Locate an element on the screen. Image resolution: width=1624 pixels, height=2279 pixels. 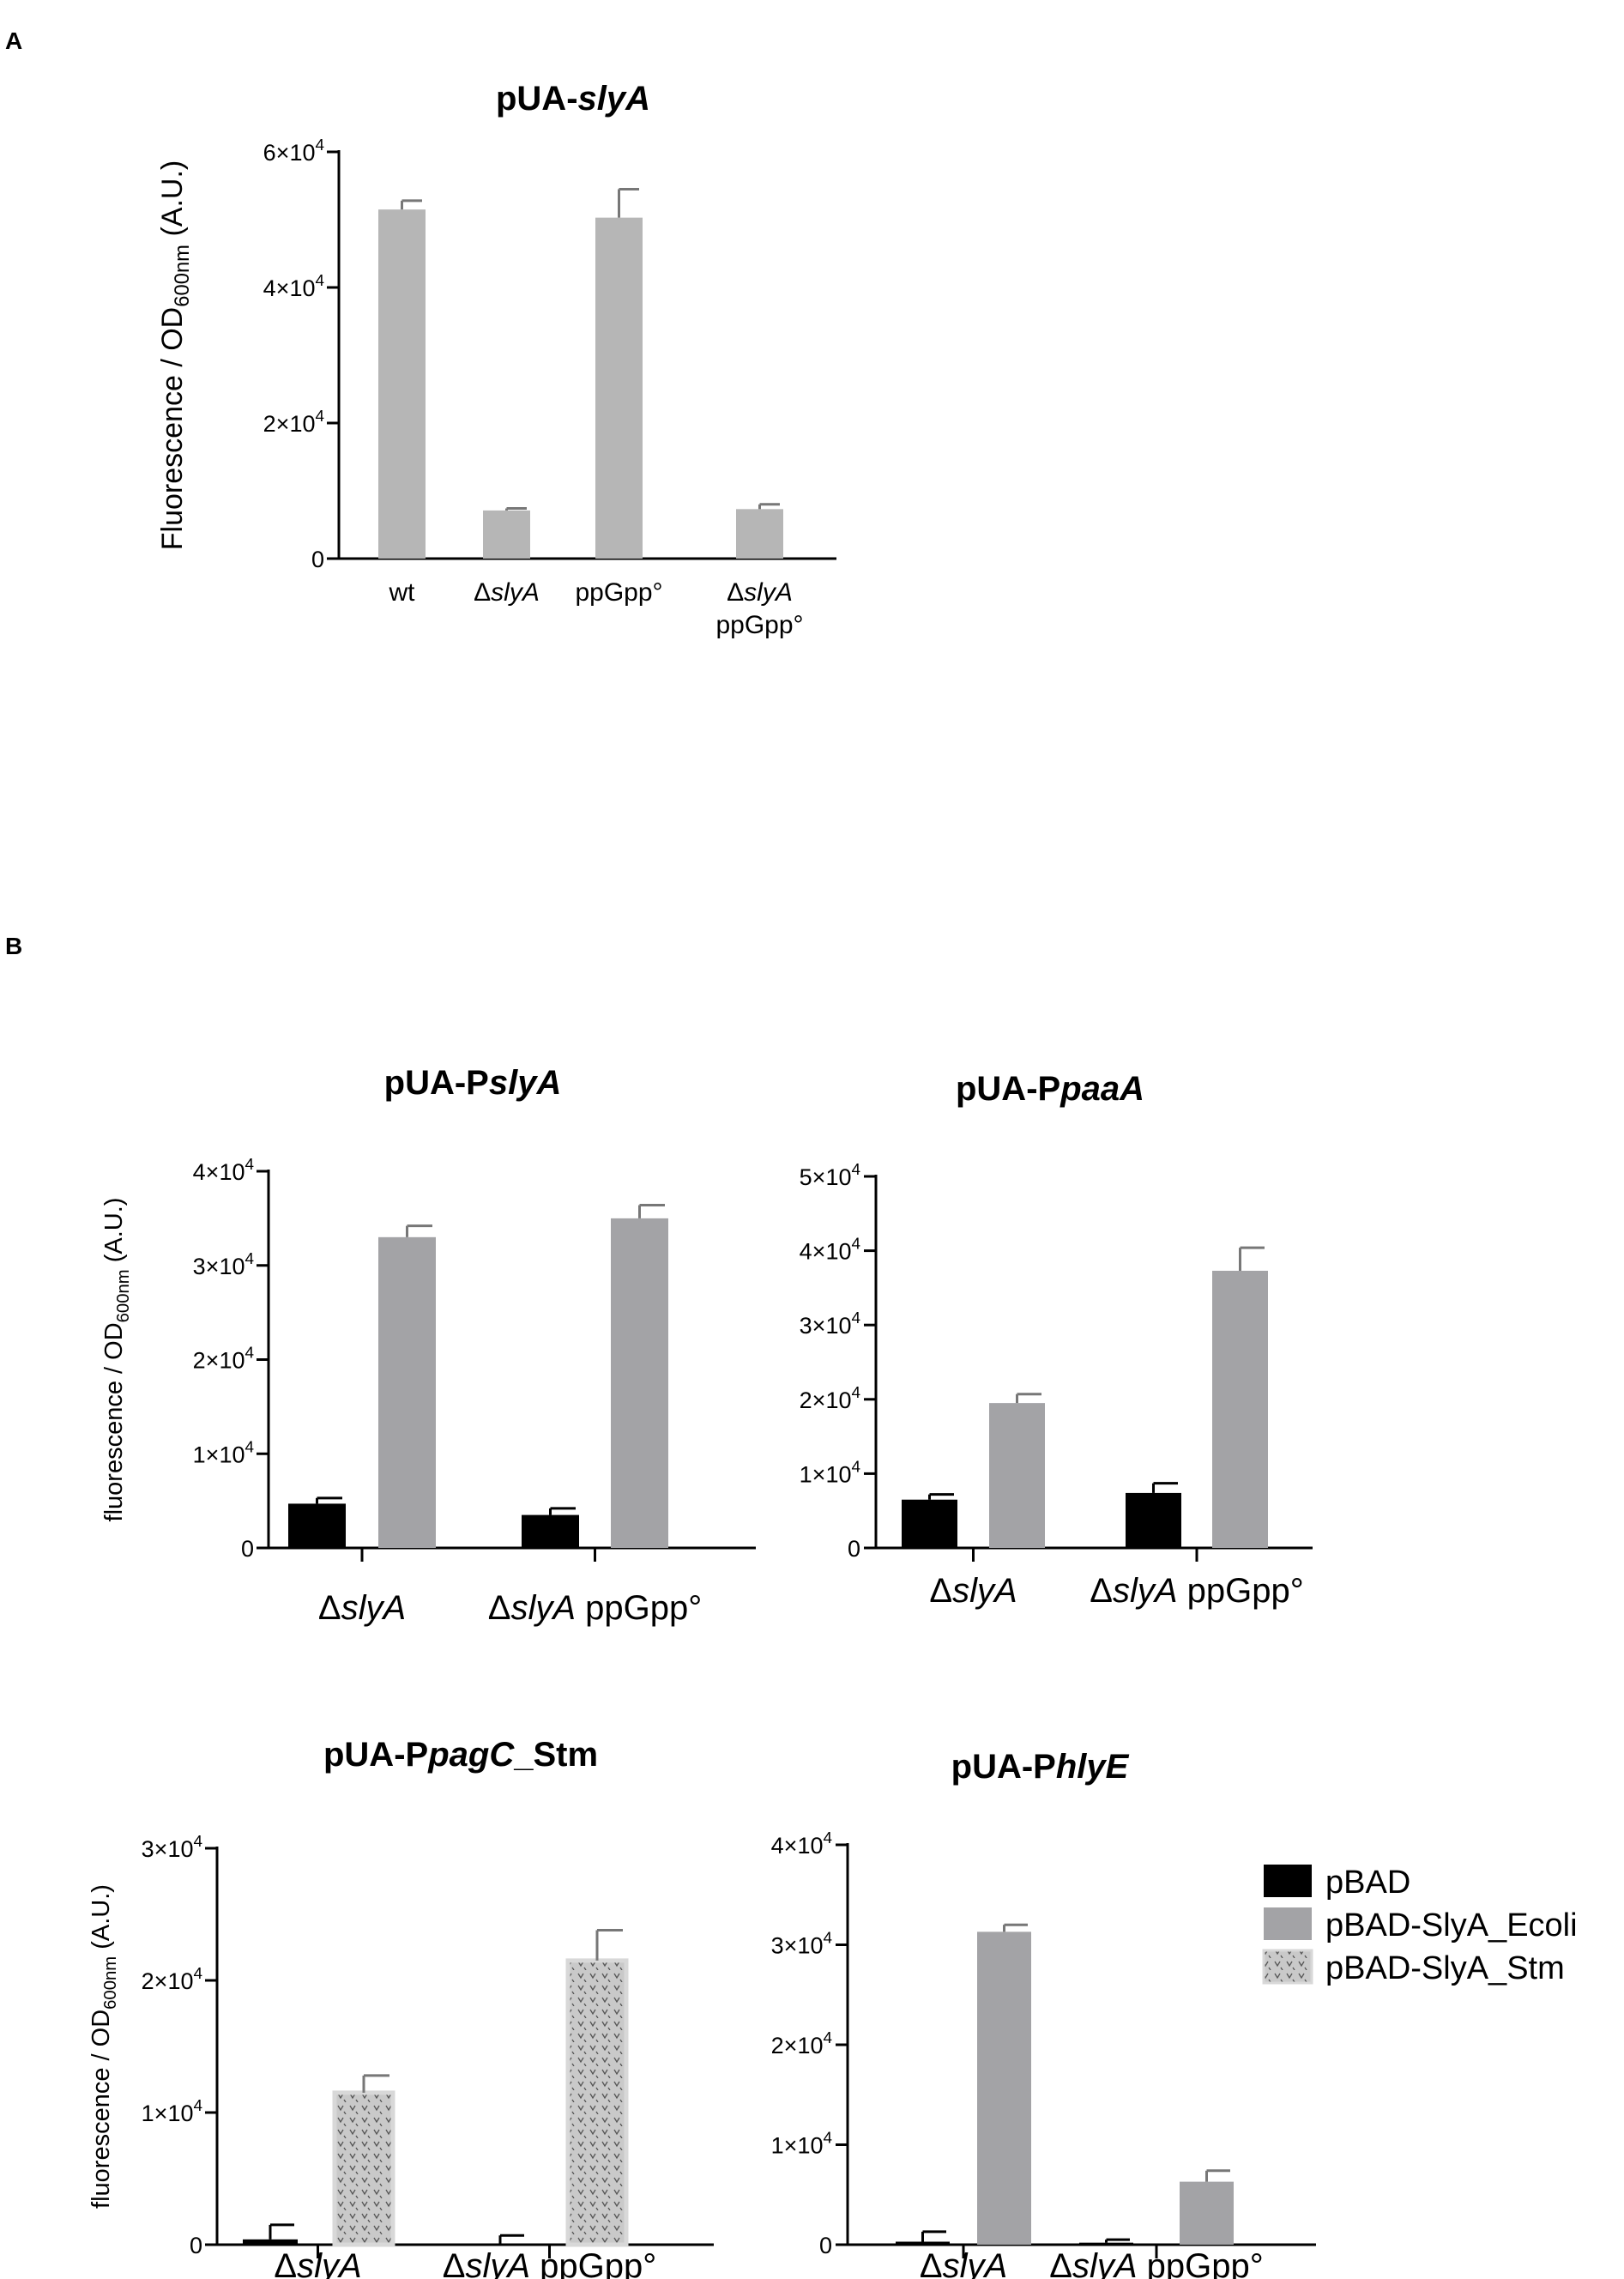
panel-label-b: B is located at coordinates (13, 946).